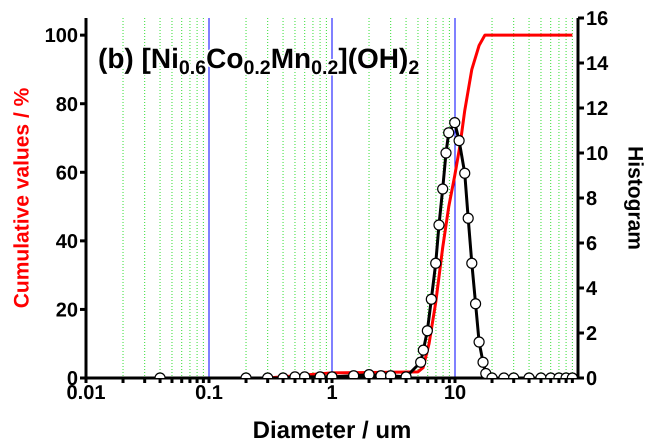  I want to click on y2-tick-label: 10, so click(597, 154).